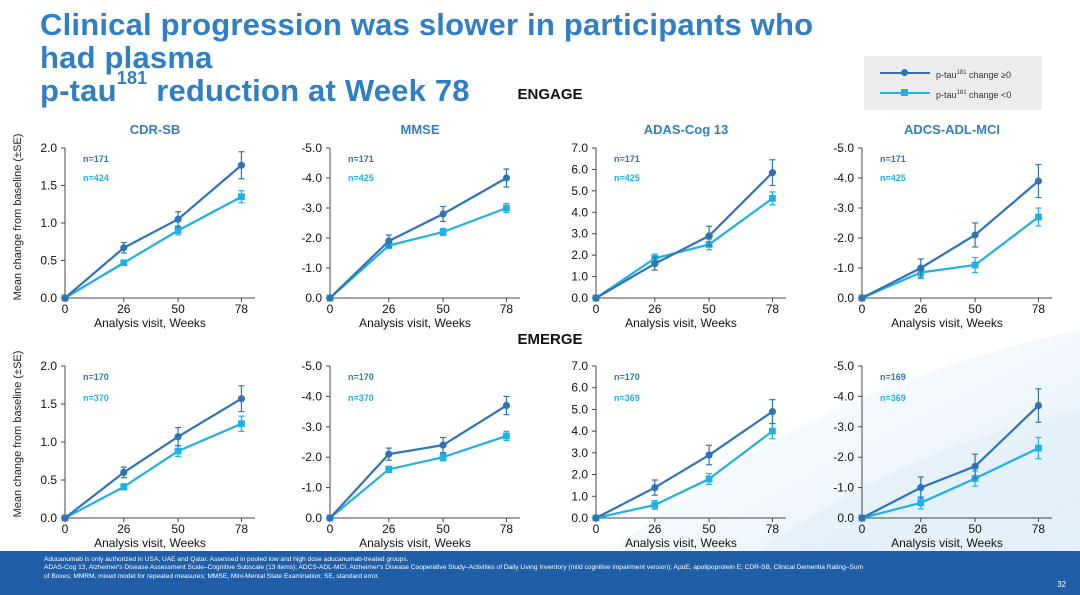 Image resolution: width=1080 pixels, height=595 pixels. Describe the element at coordinates (579, 277) in the screenshot. I see `panel-3-y-tick-label: 1.0` at that location.